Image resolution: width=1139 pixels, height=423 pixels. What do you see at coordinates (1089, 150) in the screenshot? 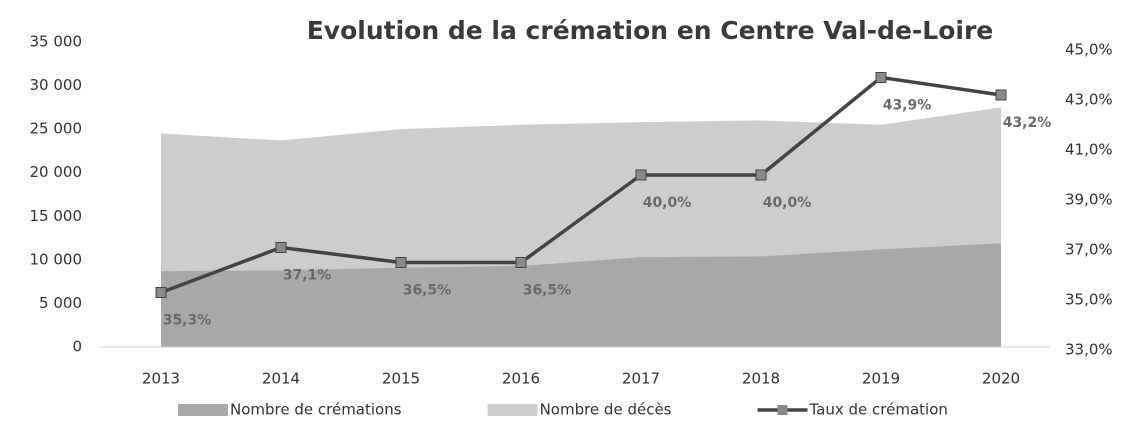
I see `y2-tick-label: 41,0%` at bounding box center [1089, 150].